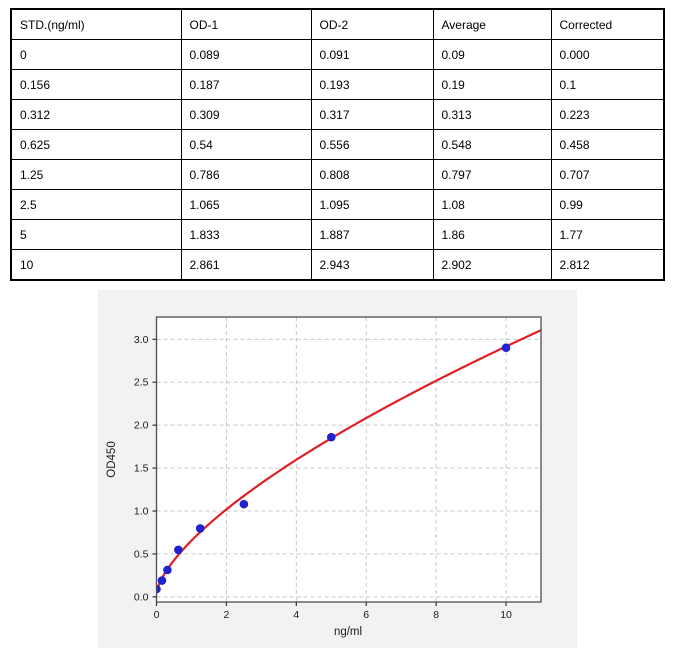  What do you see at coordinates (246, 24) in the screenshot?
I see `table-header-cell: OD-1` at bounding box center [246, 24].